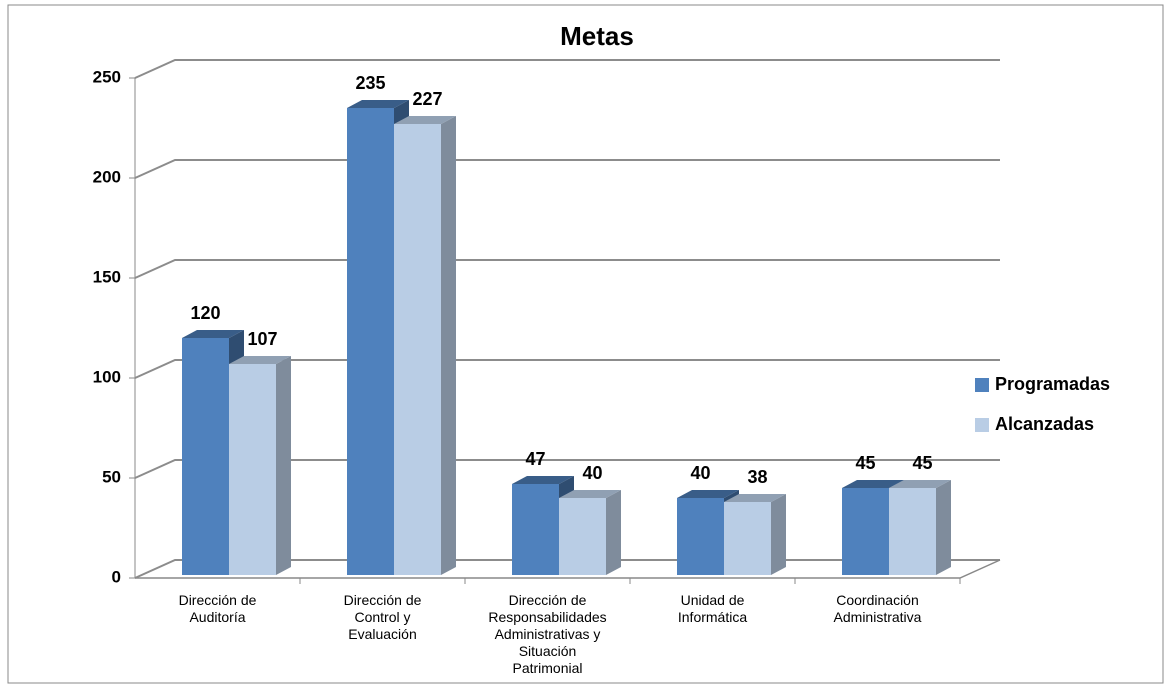 The height and width of the screenshot is (685, 1167). I want to click on x-tick-label-box: Coordinación Administrativa, so click(877, 608).